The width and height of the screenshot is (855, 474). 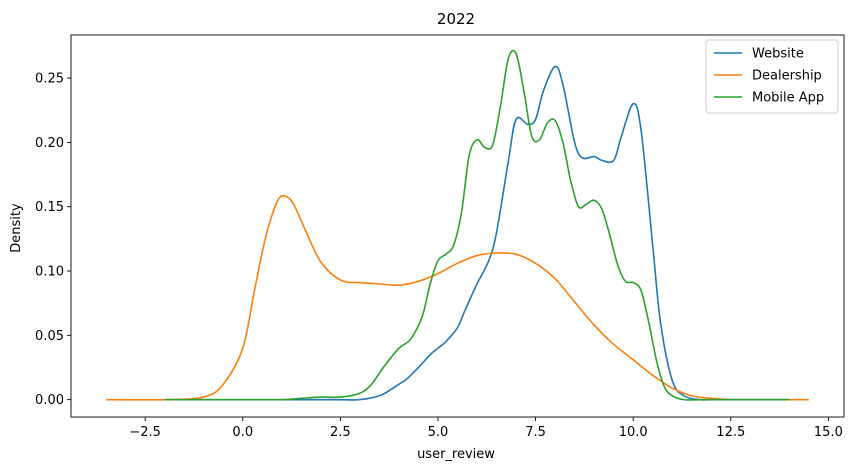 I want to click on y-tick-label: 0.20, so click(x=49, y=143).